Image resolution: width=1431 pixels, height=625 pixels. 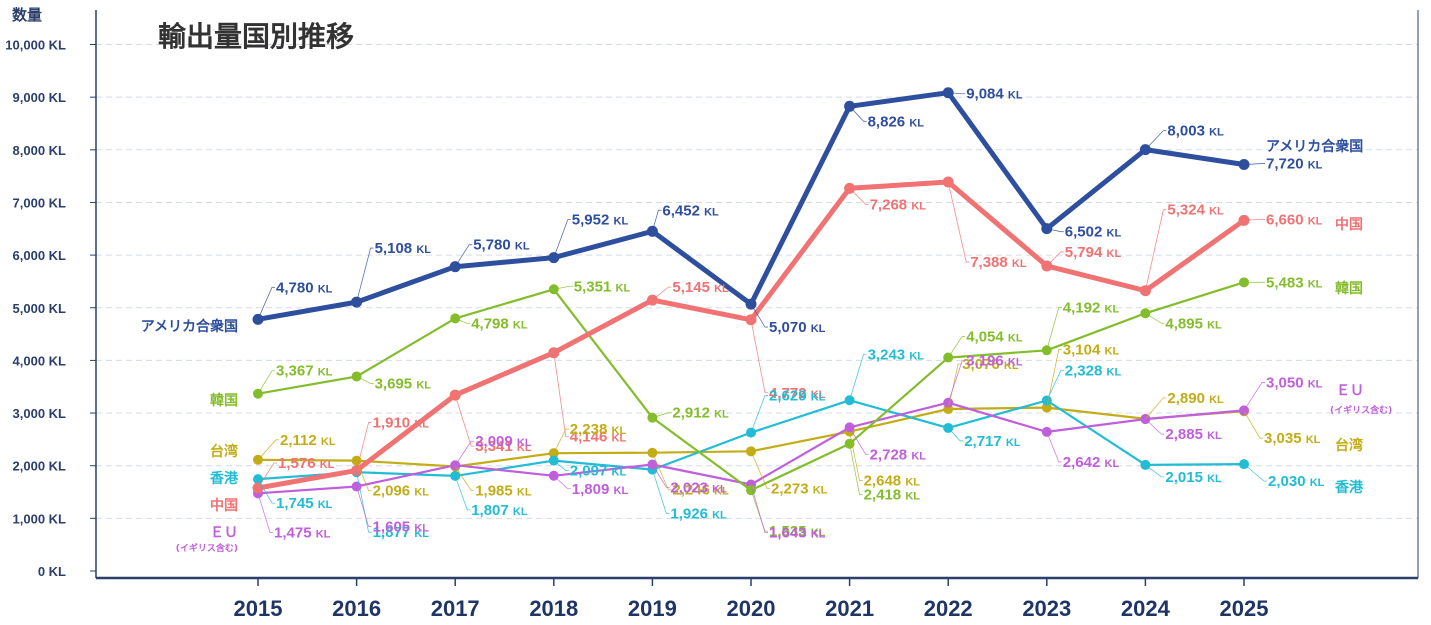 What do you see at coordinates (401, 491) in the screenshot?
I see `data-label: 2,096 KL` at bounding box center [401, 491].